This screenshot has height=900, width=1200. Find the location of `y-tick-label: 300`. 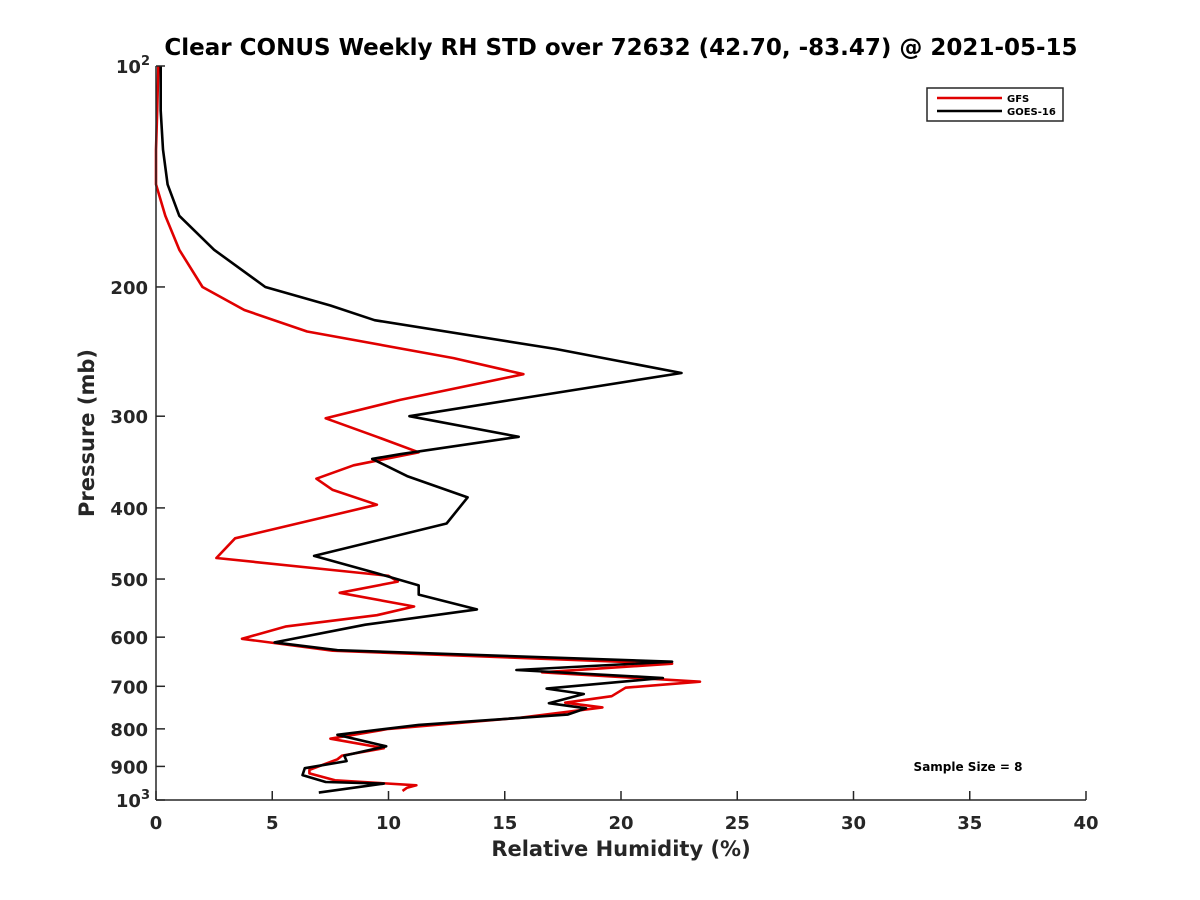

y-tick-label: 300 is located at coordinates (129, 417).